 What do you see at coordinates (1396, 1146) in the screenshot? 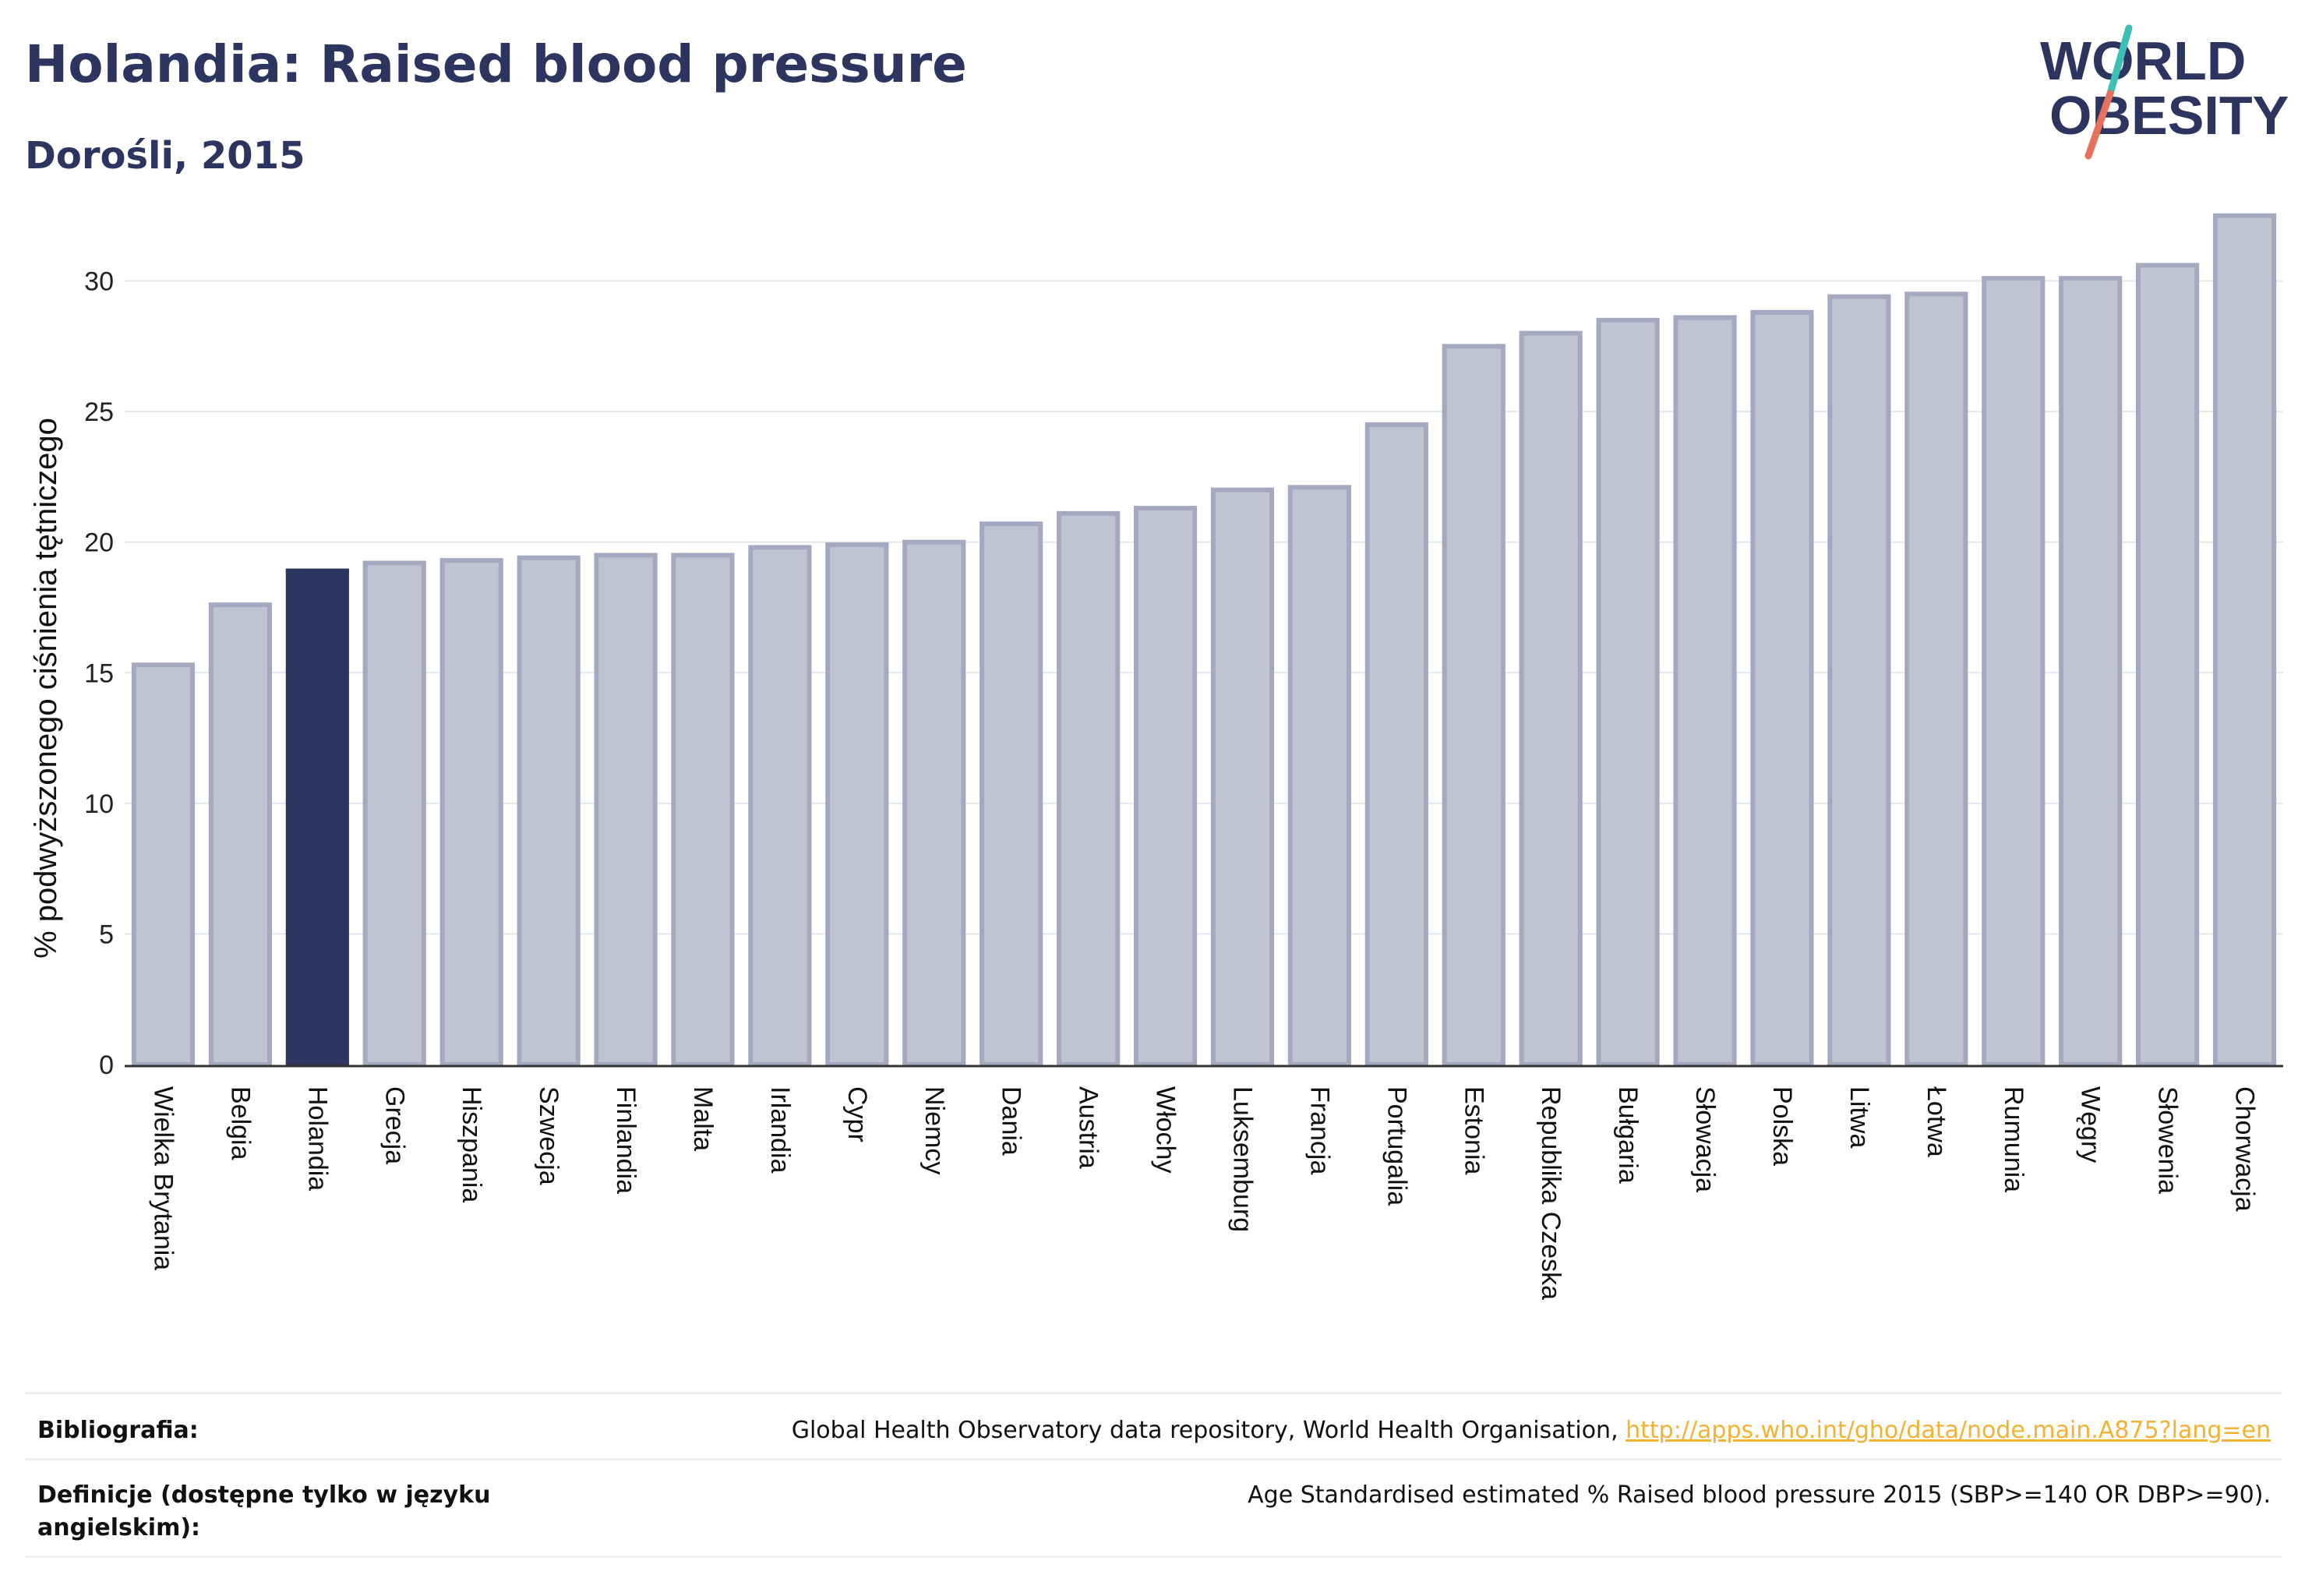
I see `x-tick-label: Portugalia` at bounding box center [1396, 1146].